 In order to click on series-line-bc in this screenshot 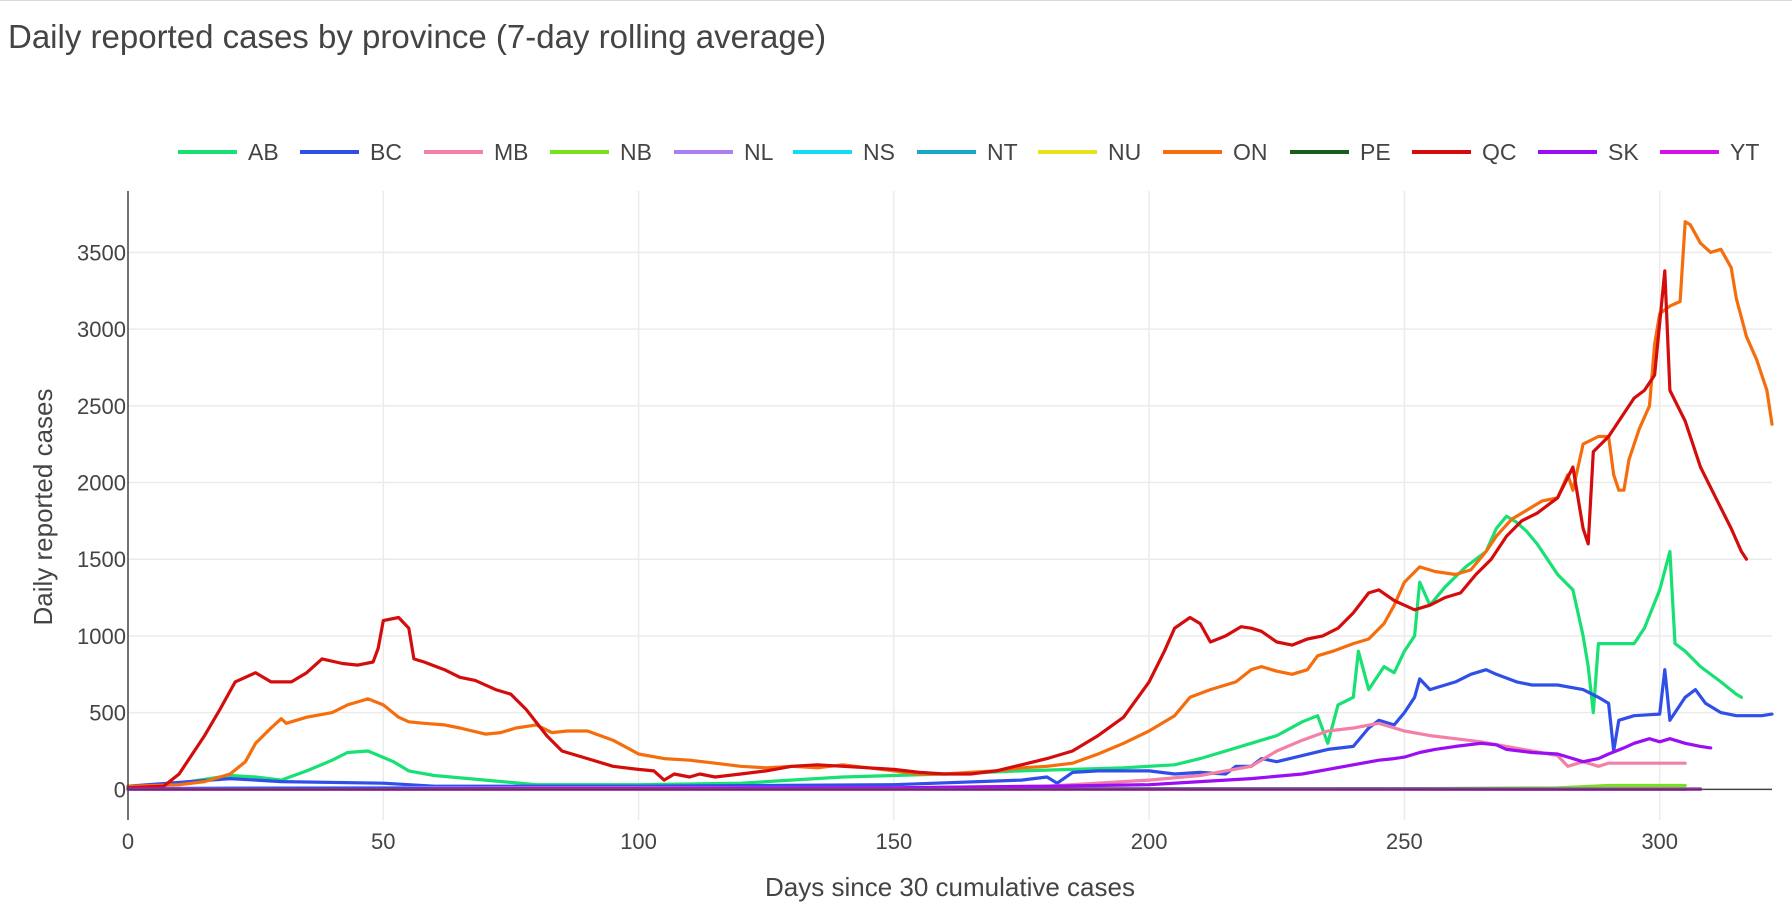, I will do `click(950, 728)`.